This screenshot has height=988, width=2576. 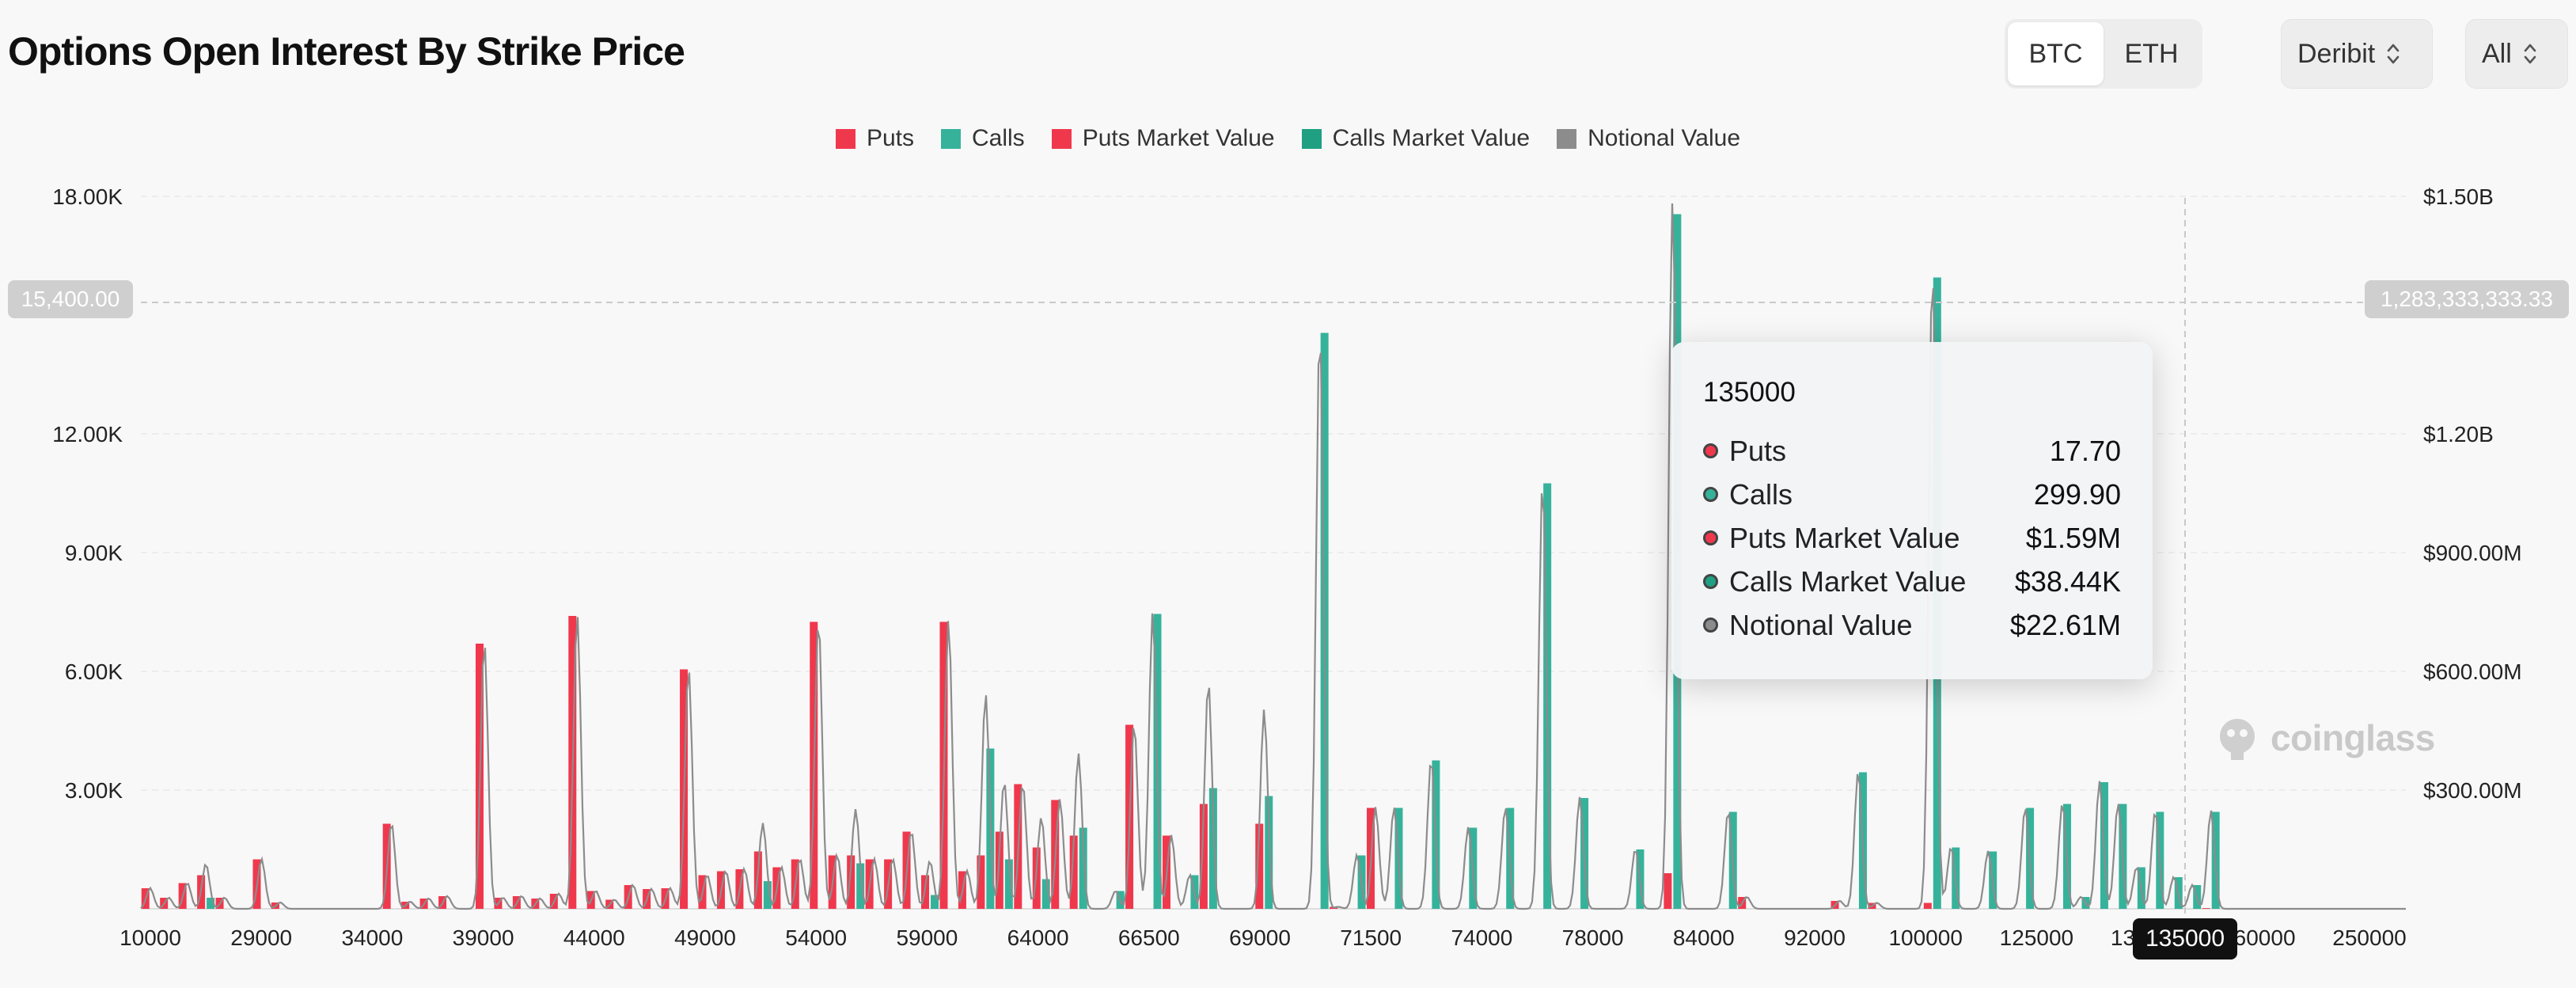 I want to click on legend-item-calls: Calls, so click(x=983, y=138).